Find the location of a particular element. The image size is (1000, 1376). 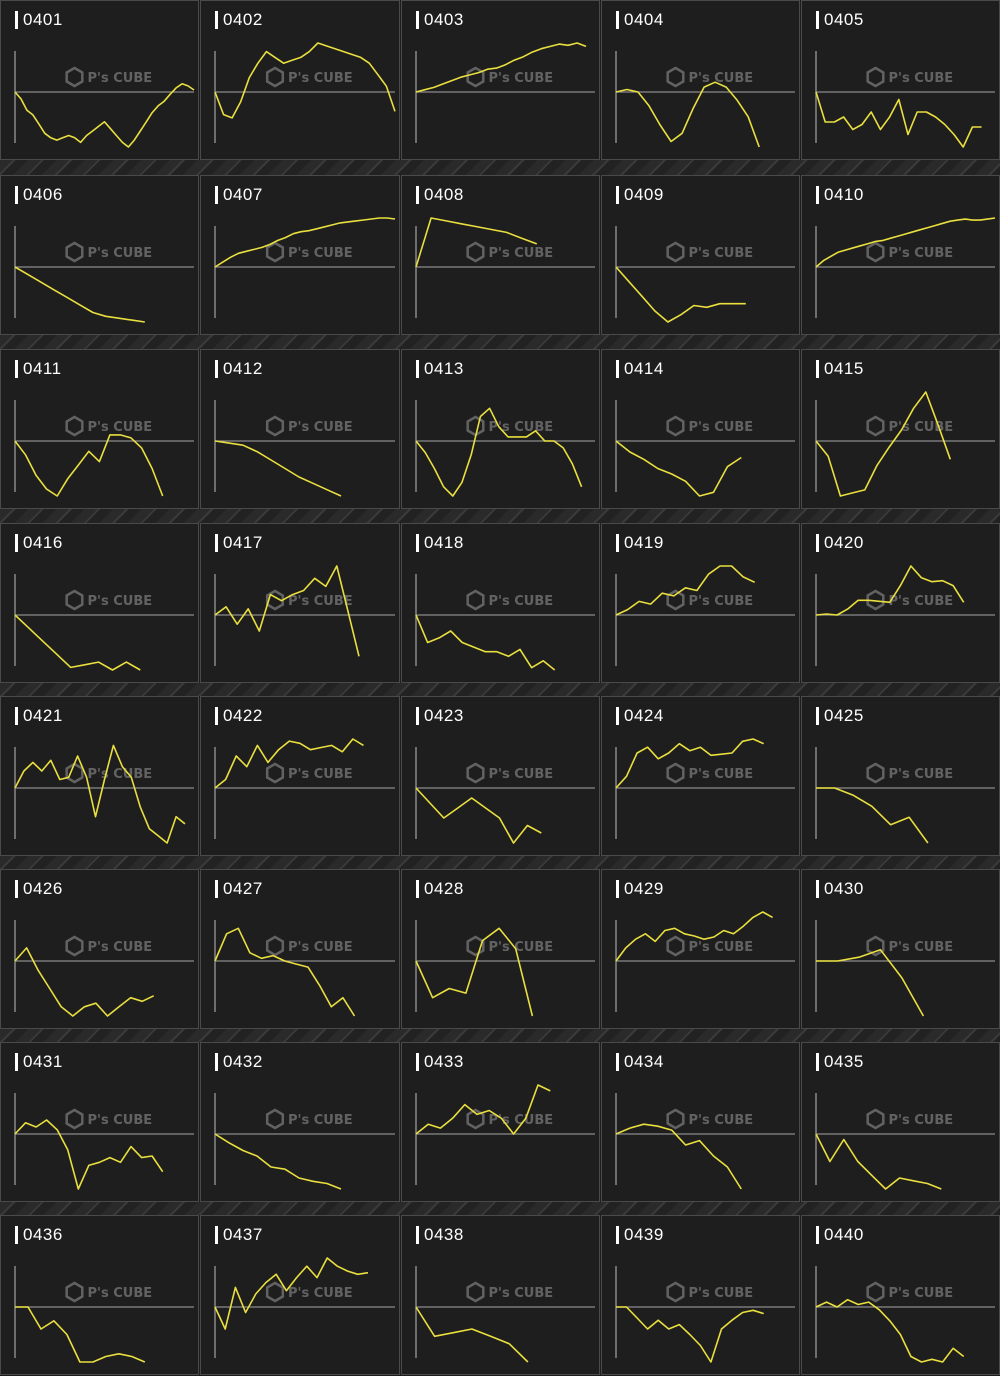

chart-label: 0401 is located at coordinates (39, 20).